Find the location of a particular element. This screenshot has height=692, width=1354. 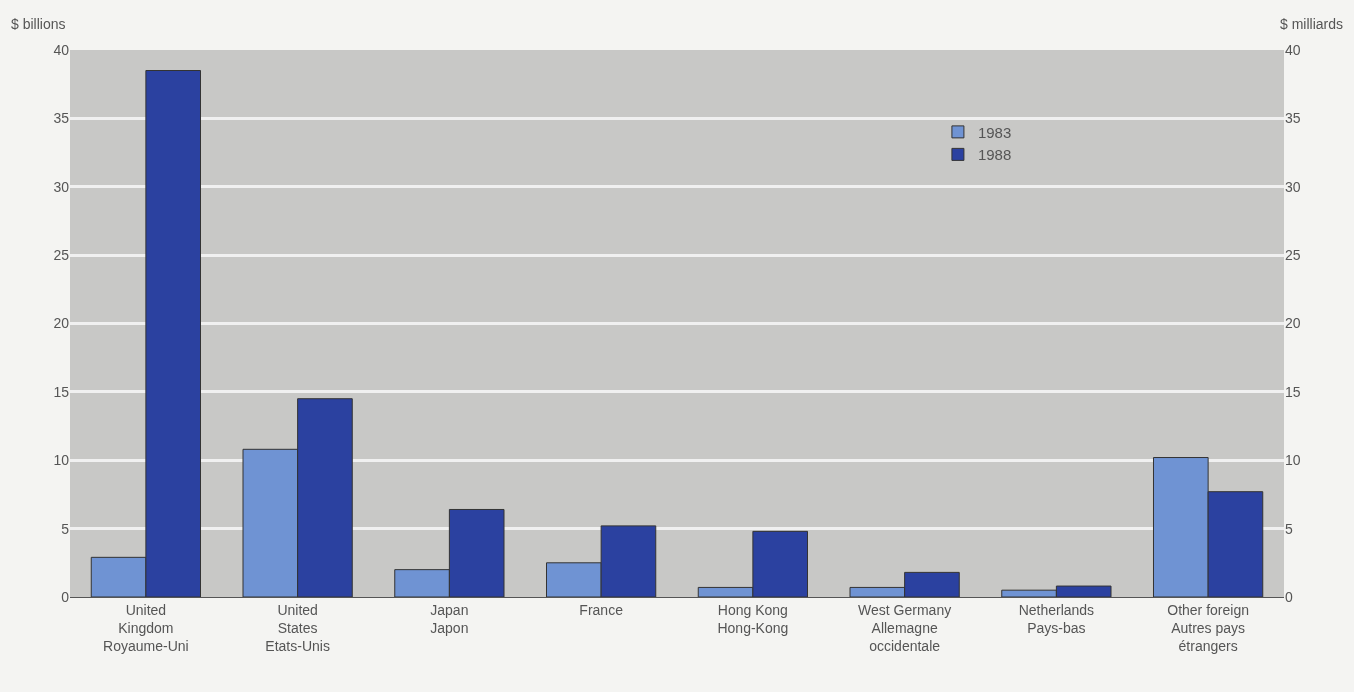

y-tick-label: 25 is located at coordinates (61, 255).